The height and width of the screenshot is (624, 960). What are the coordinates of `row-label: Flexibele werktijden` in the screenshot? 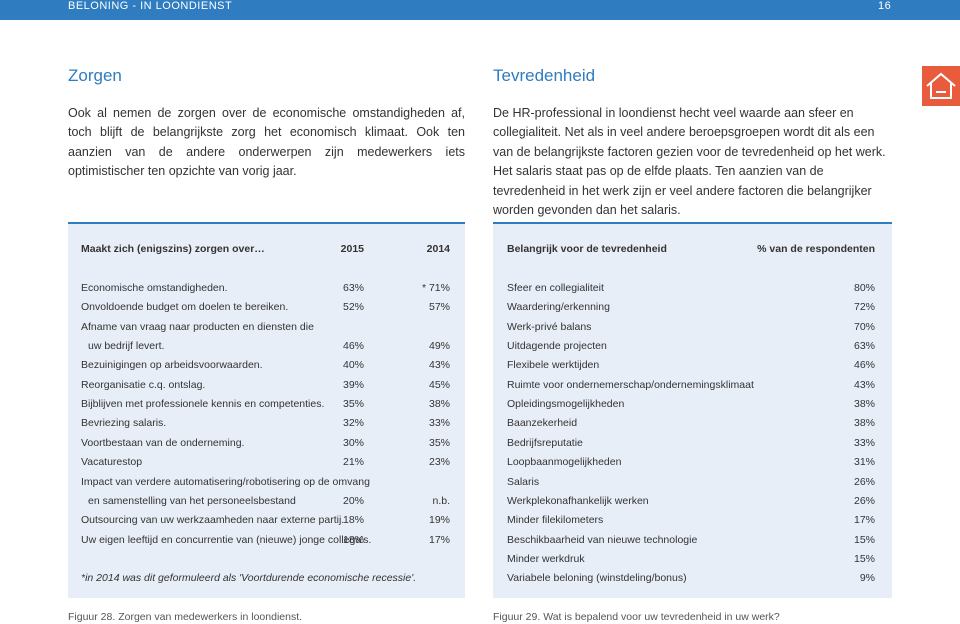 It's located at (553, 365).